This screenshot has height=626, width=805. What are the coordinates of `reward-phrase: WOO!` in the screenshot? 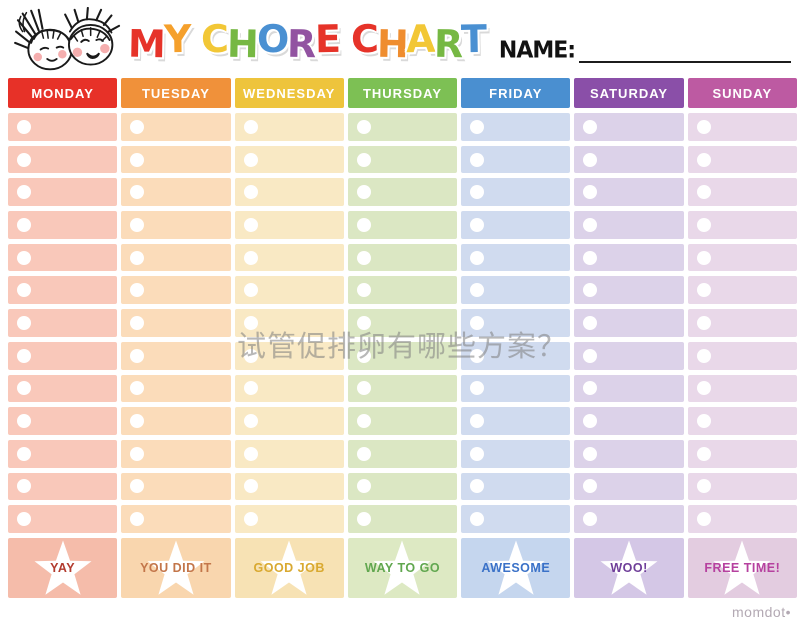 It's located at (629, 568).